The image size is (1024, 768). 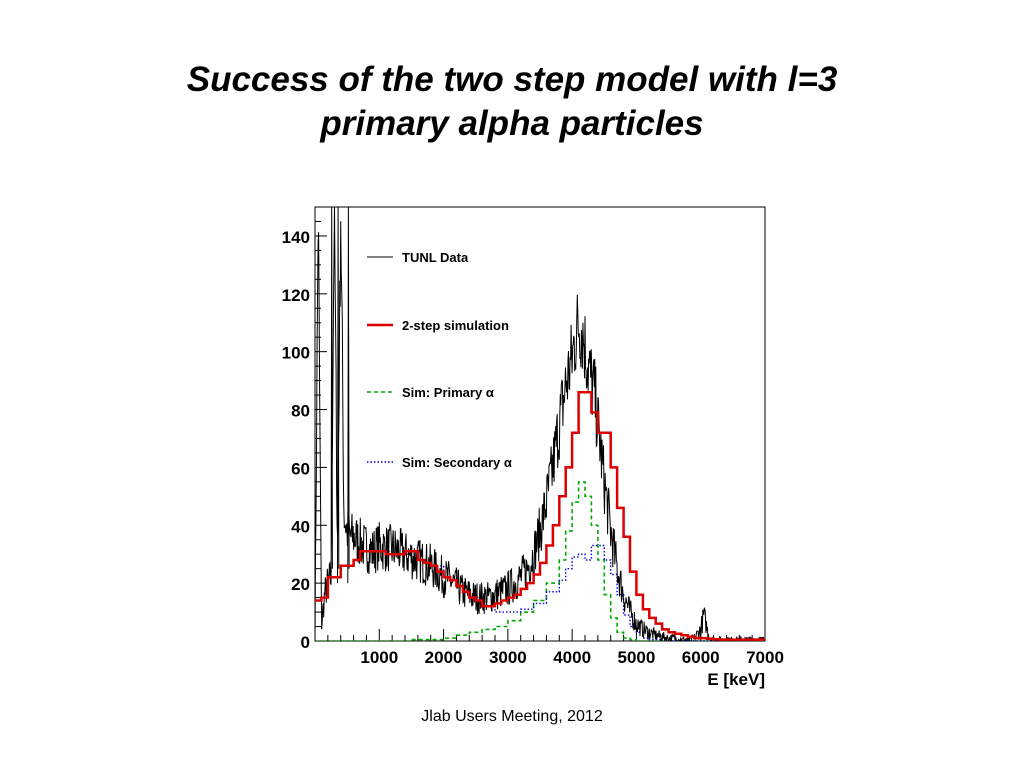 What do you see at coordinates (701, 657) in the screenshot?
I see `x-tick-label: 6000` at bounding box center [701, 657].